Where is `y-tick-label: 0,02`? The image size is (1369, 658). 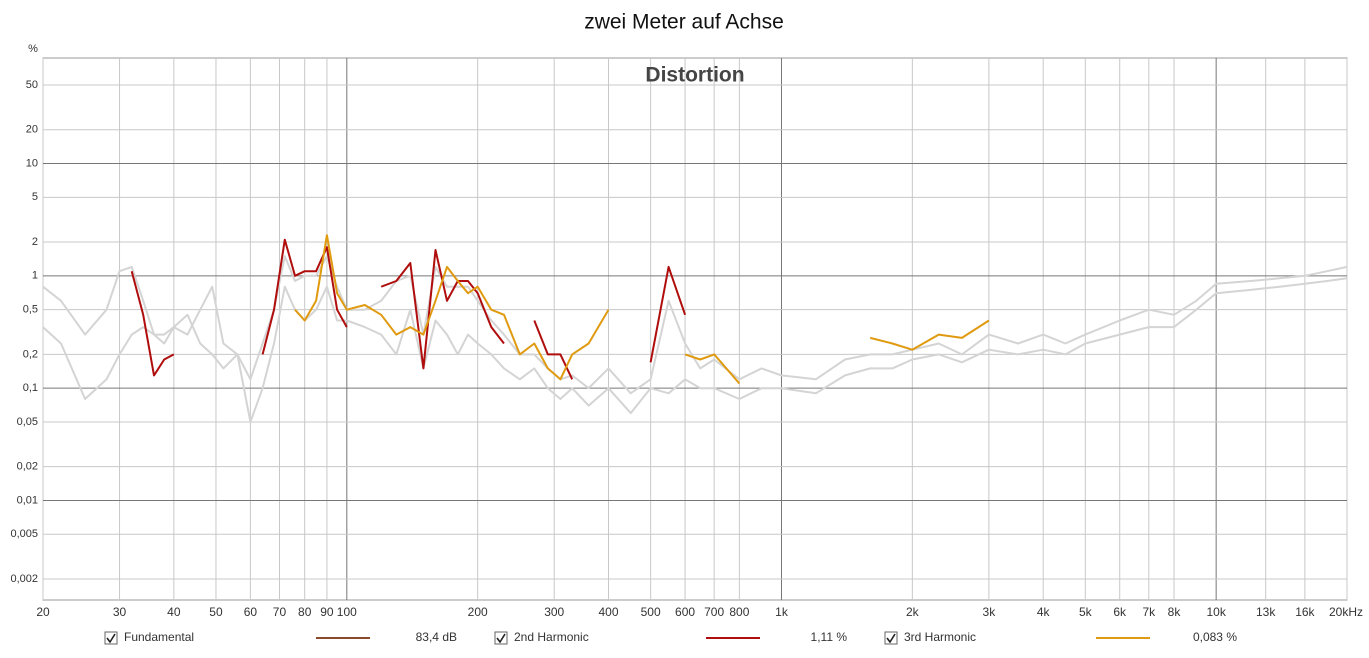 y-tick-label: 0,02 is located at coordinates (27, 467).